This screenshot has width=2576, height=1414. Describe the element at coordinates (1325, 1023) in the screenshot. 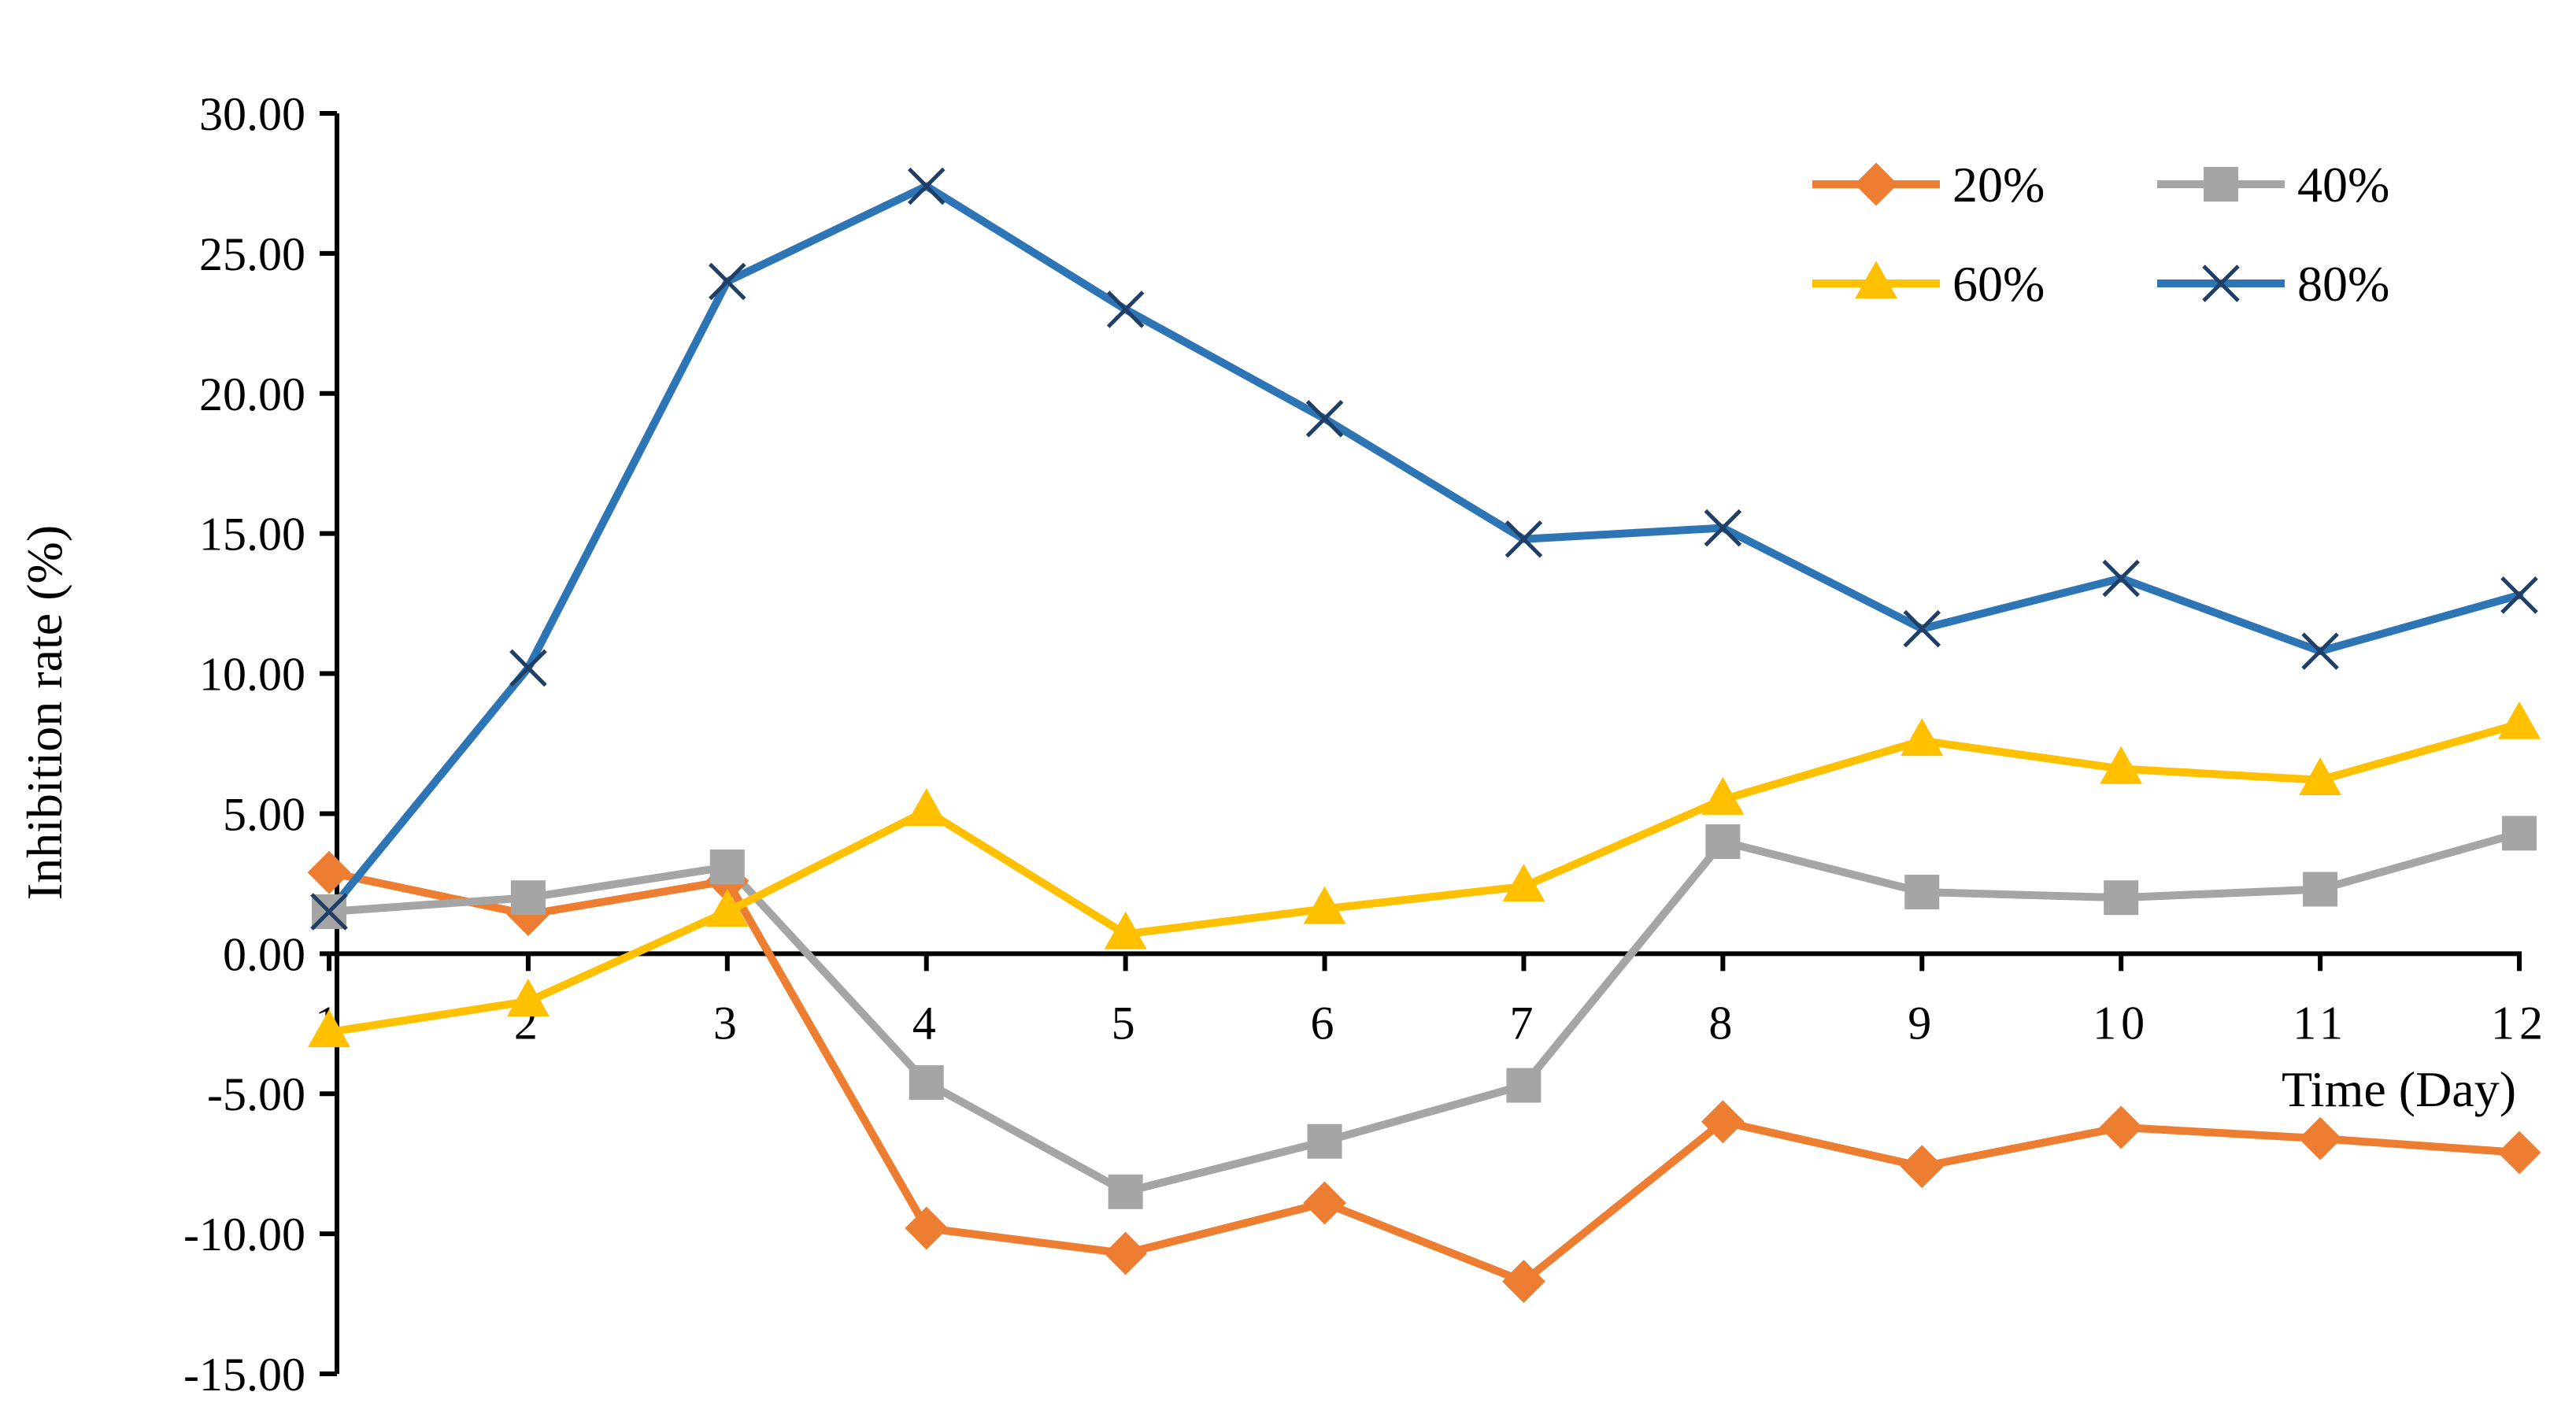

I see `x-tick-label: 6` at that location.